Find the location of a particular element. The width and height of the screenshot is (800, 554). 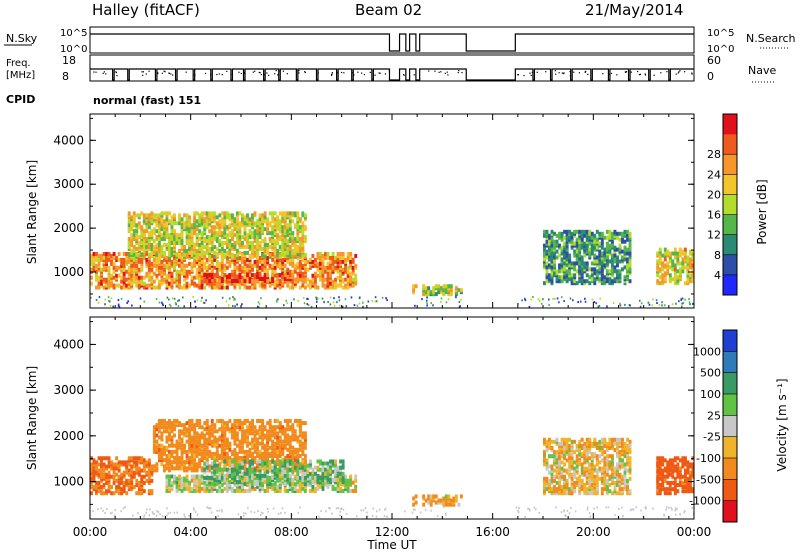

nave-point is located at coordinates (117, 75).